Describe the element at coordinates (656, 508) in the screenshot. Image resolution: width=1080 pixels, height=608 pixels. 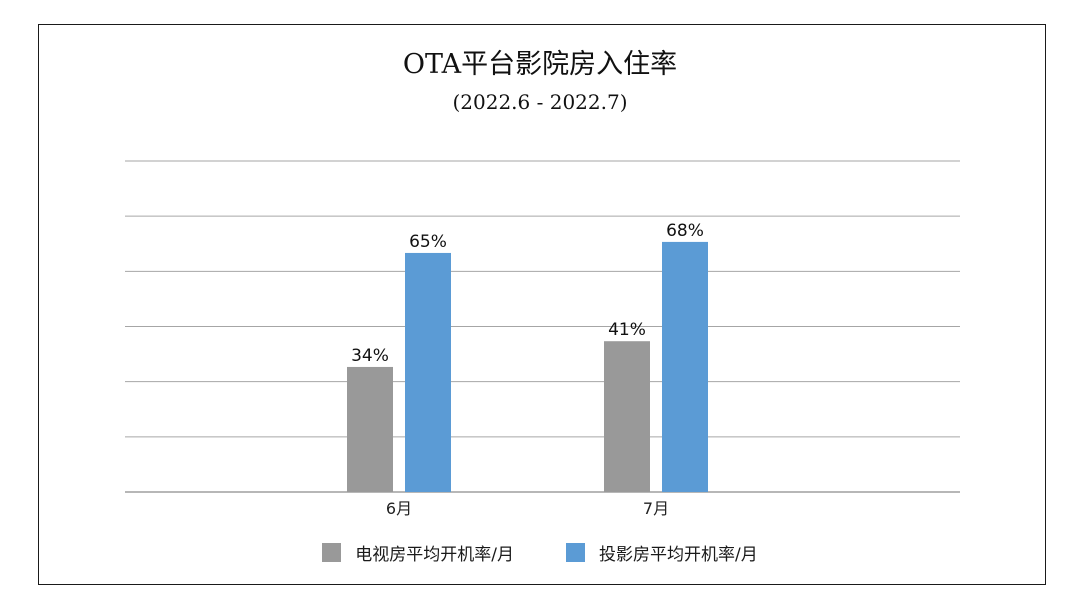
I see `x-tick-label: 7月` at that location.